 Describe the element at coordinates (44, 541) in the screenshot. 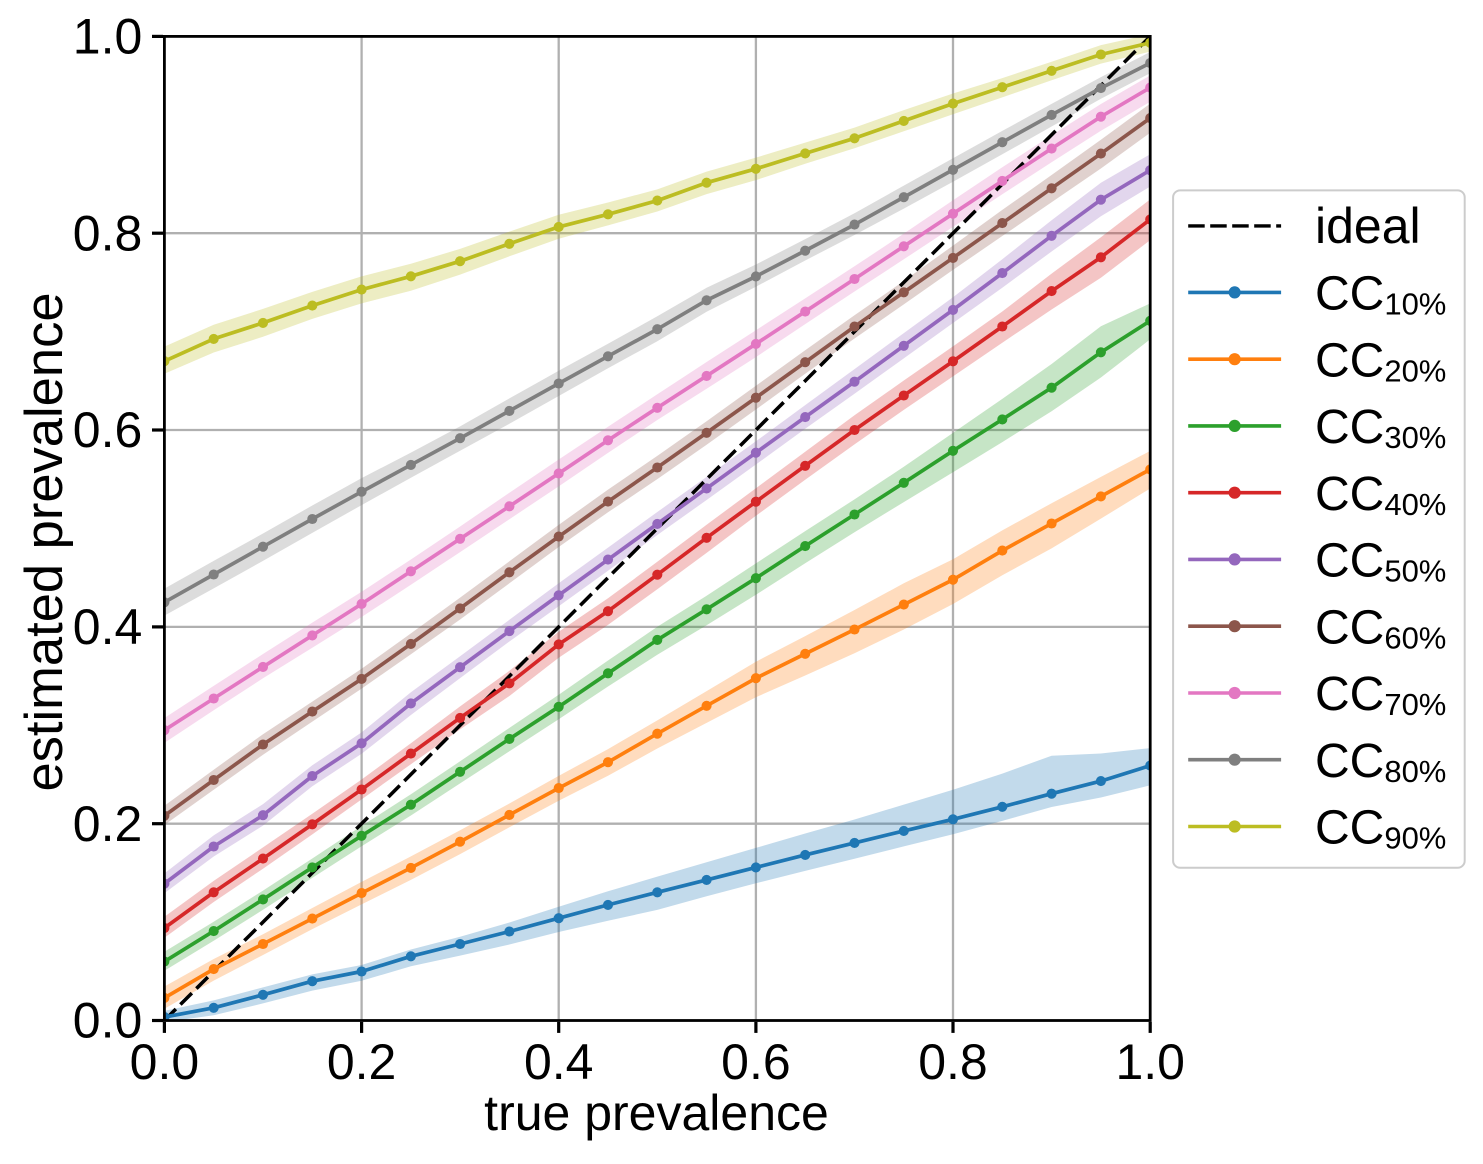

I see `svg-text: estimated prevalence` at that location.